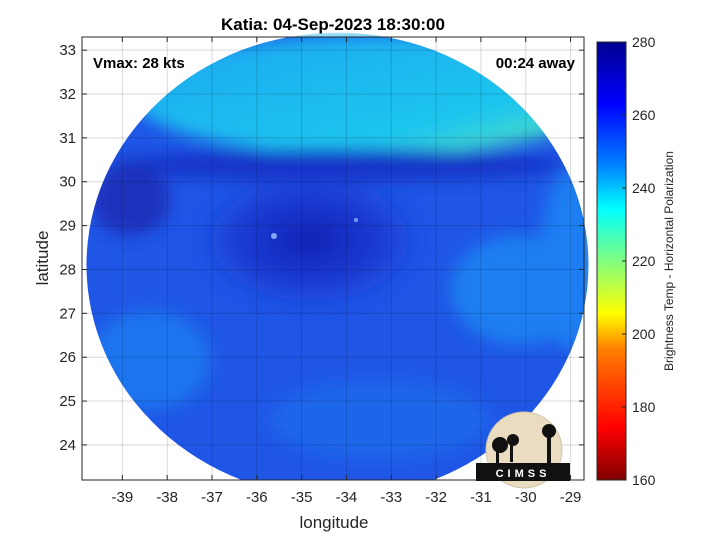  What do you see at coordinates (67, 94) in the screenshot?
I see `y-tick-label: 32` at bounding box center [67, 94].